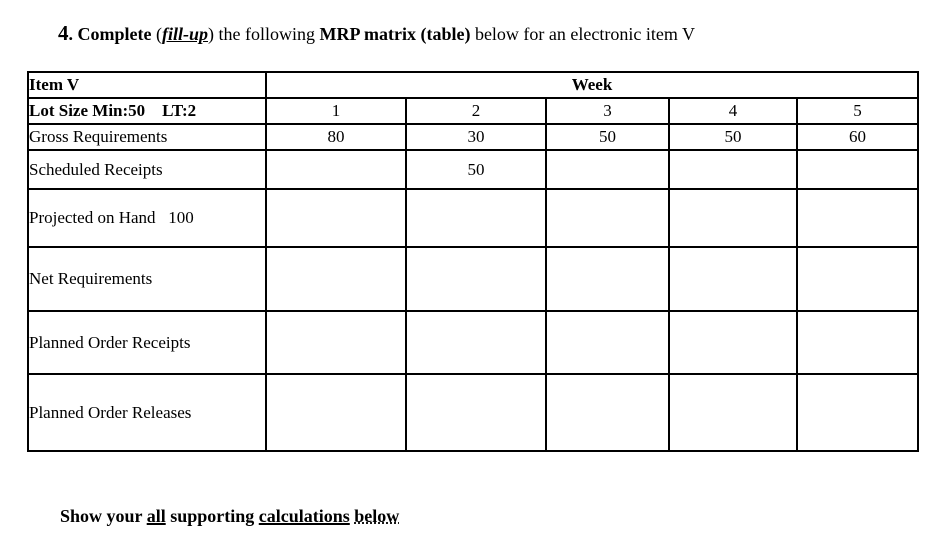  I want to click on table-row-planned-order-receipts: Planned Order Receipts, so click(473, 342).